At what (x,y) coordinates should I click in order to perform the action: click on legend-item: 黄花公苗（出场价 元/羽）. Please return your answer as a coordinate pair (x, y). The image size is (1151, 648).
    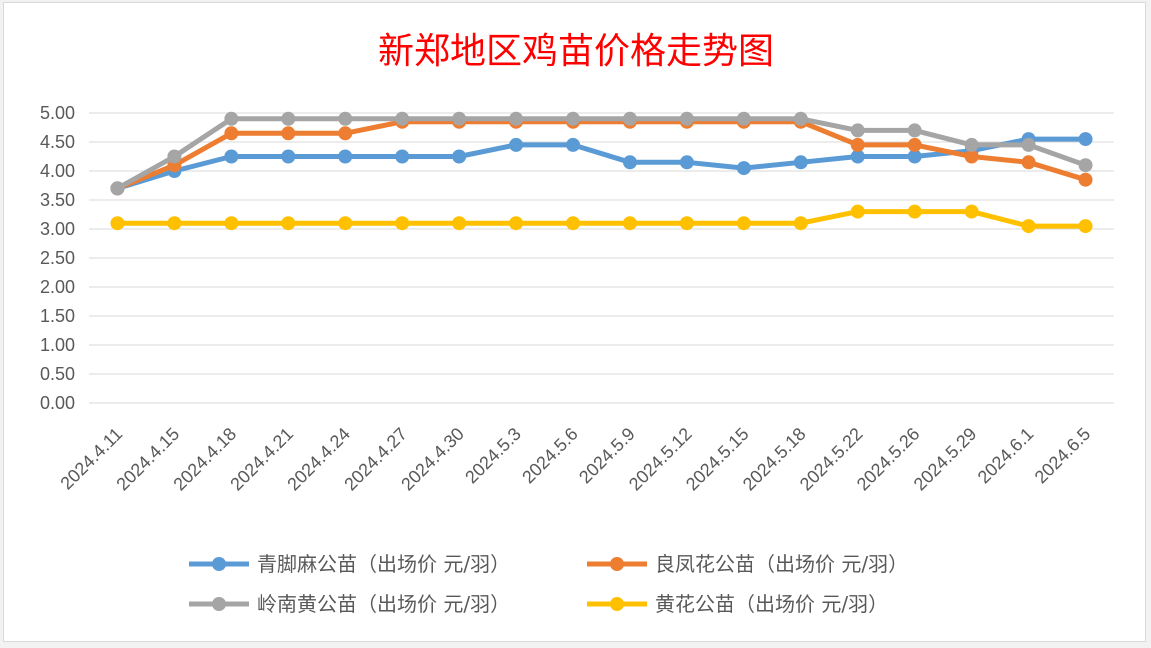
    Looking at the image, I should click on (737, 604).